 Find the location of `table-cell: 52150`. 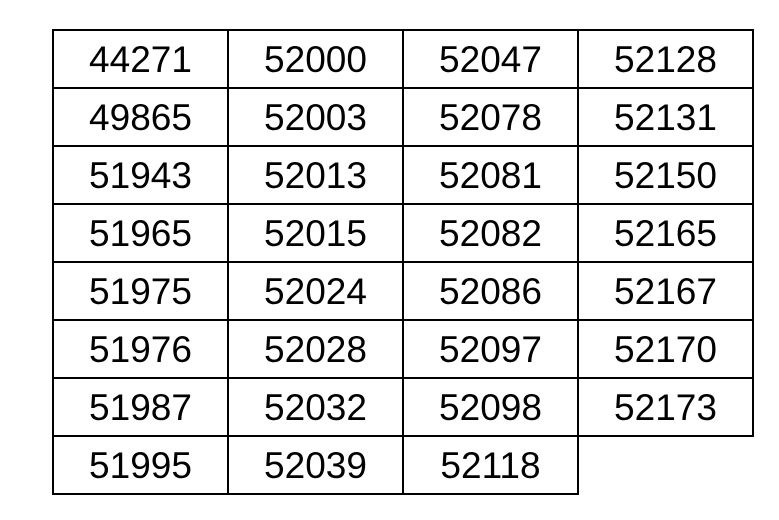

table-cell: 52150 is located at coordinates (665, 175).